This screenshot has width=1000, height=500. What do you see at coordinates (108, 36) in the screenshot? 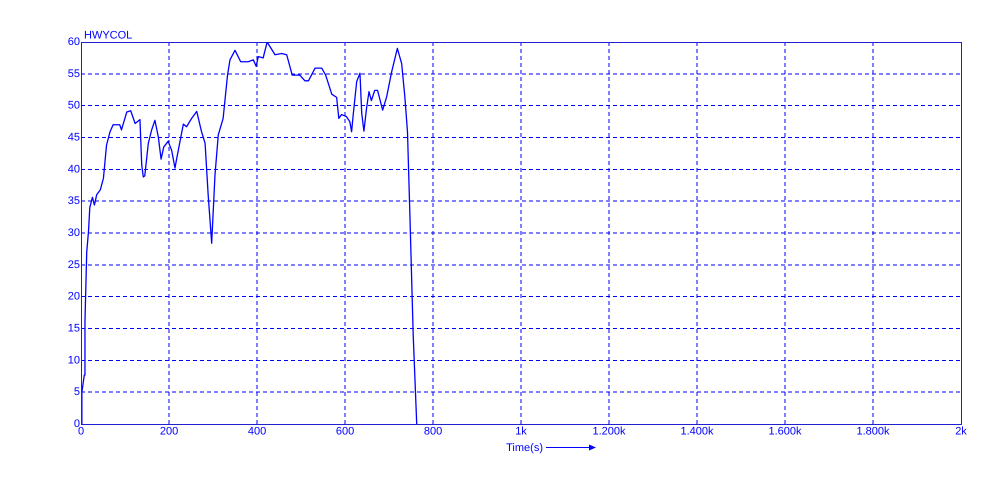
I see `chart-title: HWYCOL` at bounding box center [108, 36].